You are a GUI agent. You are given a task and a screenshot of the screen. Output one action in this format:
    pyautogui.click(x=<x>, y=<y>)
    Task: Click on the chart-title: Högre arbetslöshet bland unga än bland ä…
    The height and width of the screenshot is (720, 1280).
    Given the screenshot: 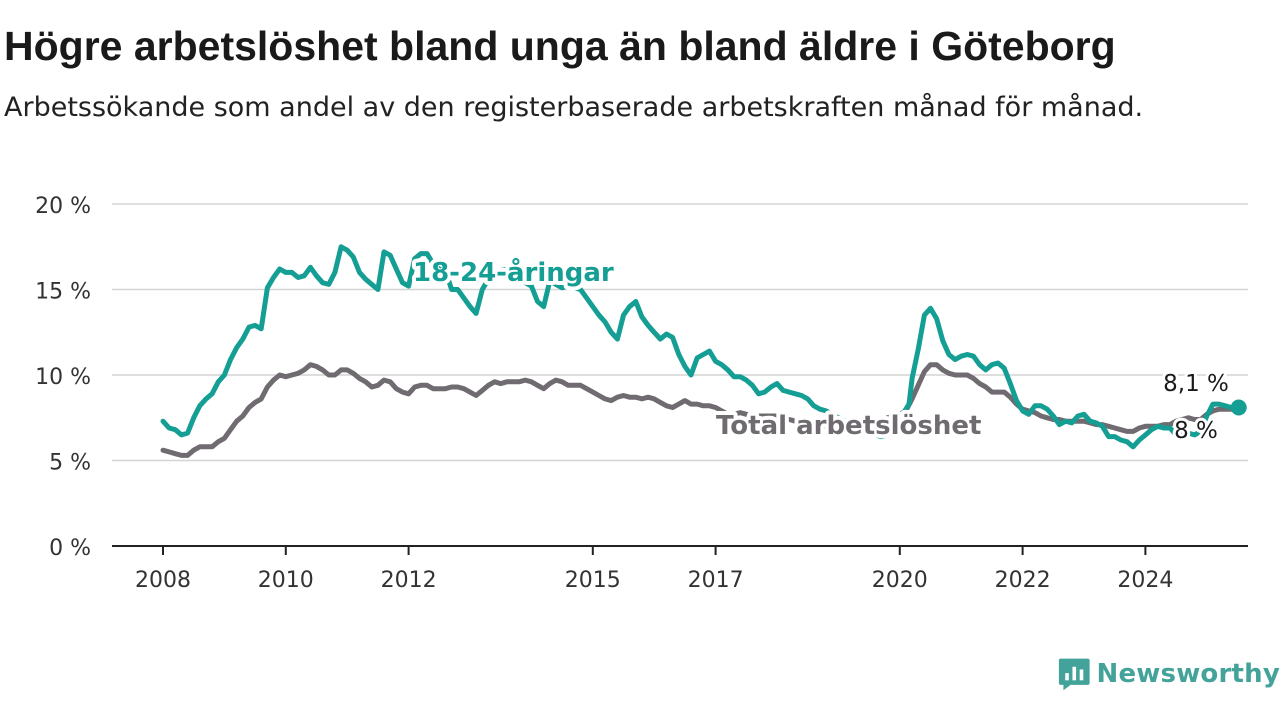 What is the action you would take?
    pyautogui.click(x=560, y=46)
    